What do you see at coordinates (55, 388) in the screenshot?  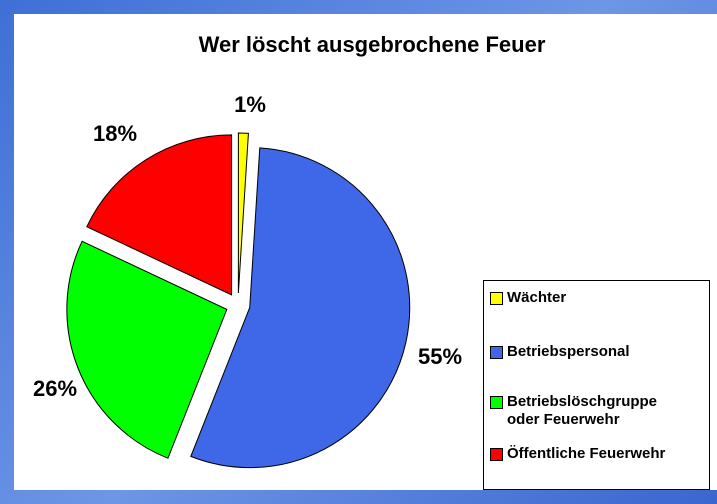 I see `data-label: 26%` at bounding box center [55, 388].